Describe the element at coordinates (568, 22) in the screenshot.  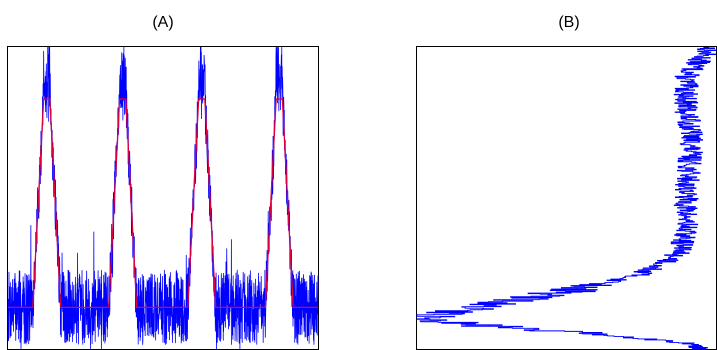
I see `chart-b-title: (B)` at that location.